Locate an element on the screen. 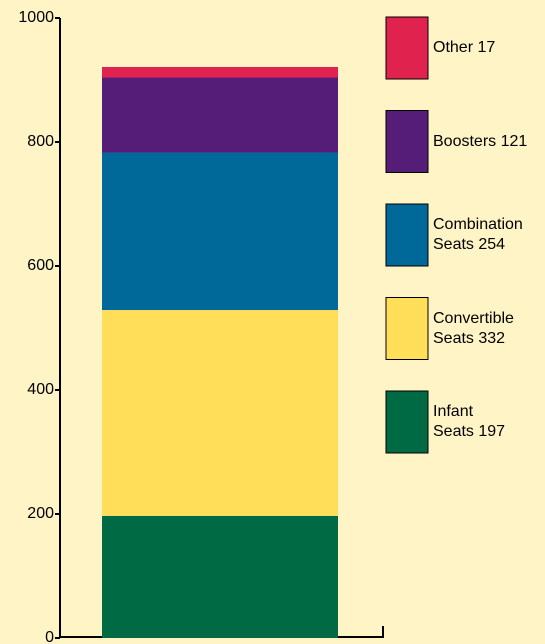  legend-name: Combination Seats is located at coordinates (478, 234).